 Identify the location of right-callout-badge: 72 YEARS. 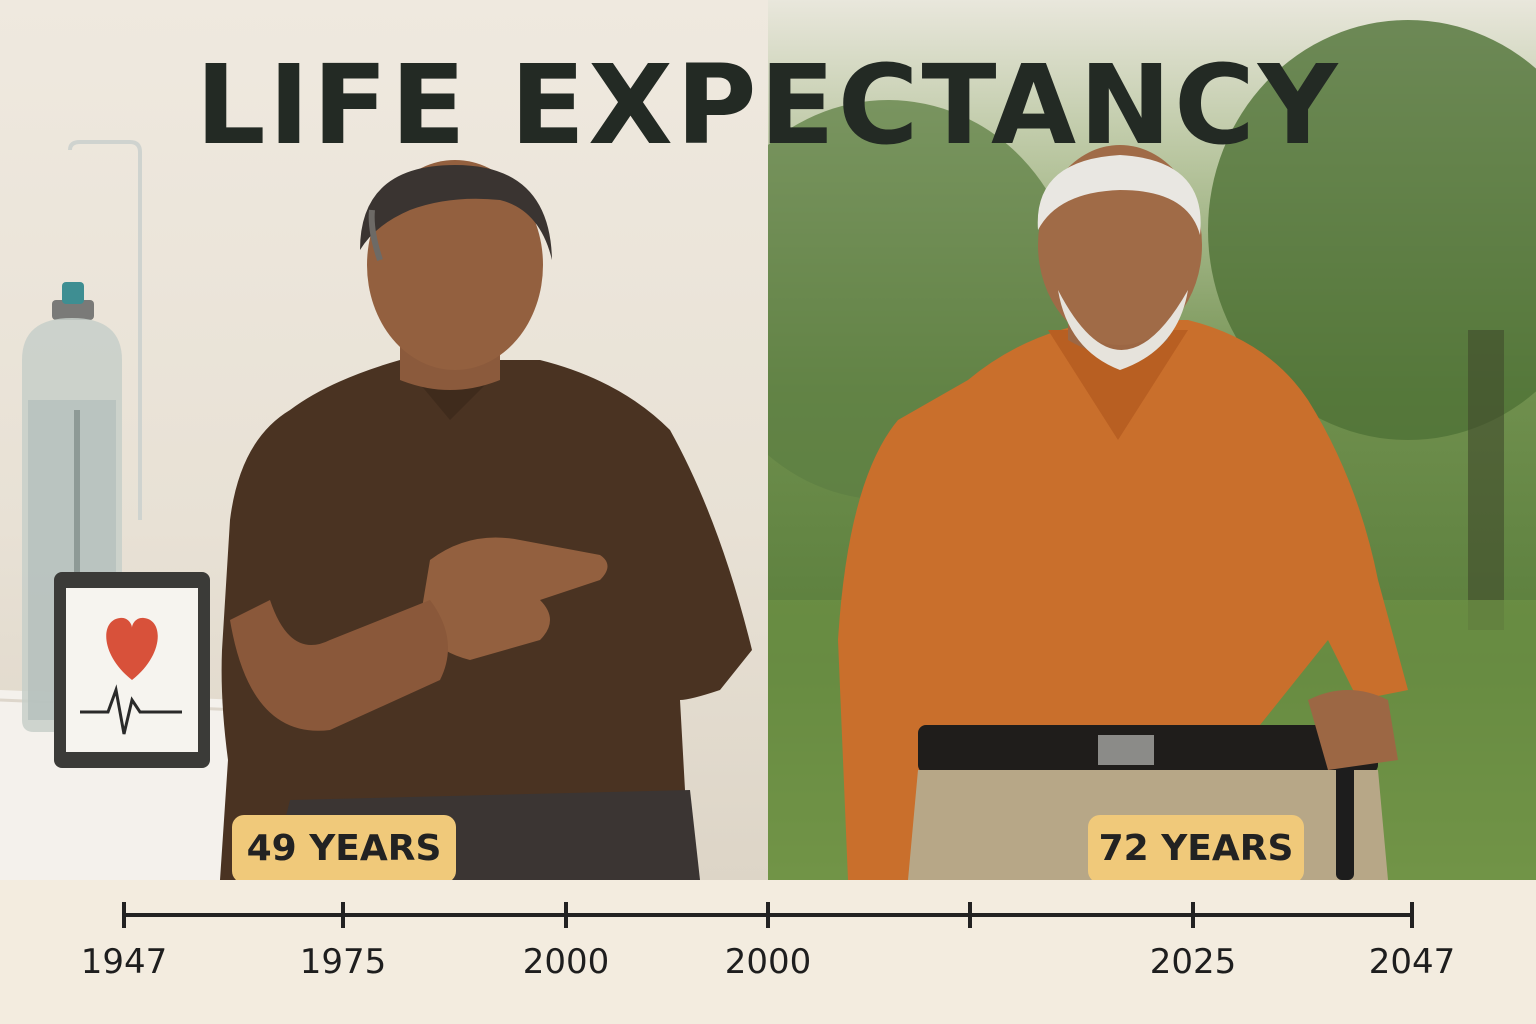
(1196, 854).